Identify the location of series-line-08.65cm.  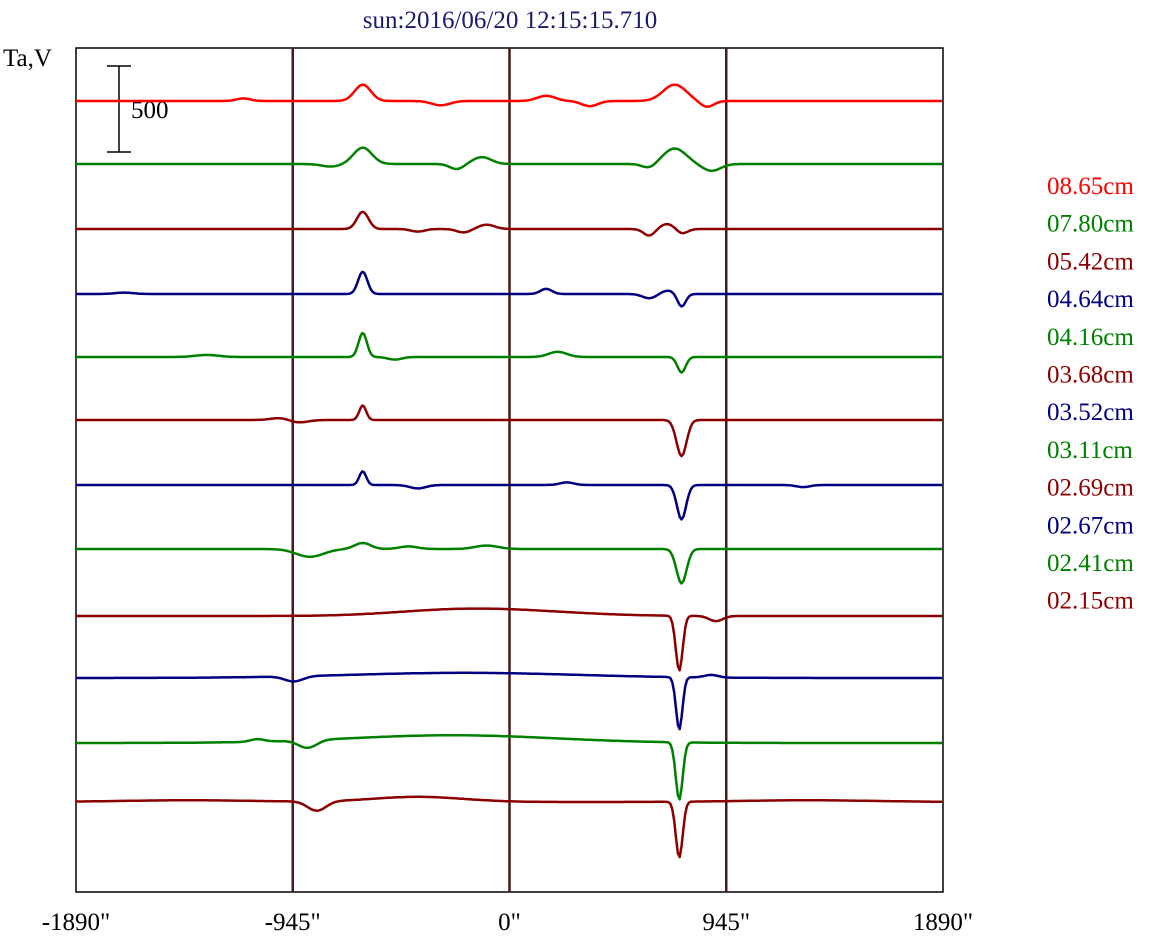
(509, 95).